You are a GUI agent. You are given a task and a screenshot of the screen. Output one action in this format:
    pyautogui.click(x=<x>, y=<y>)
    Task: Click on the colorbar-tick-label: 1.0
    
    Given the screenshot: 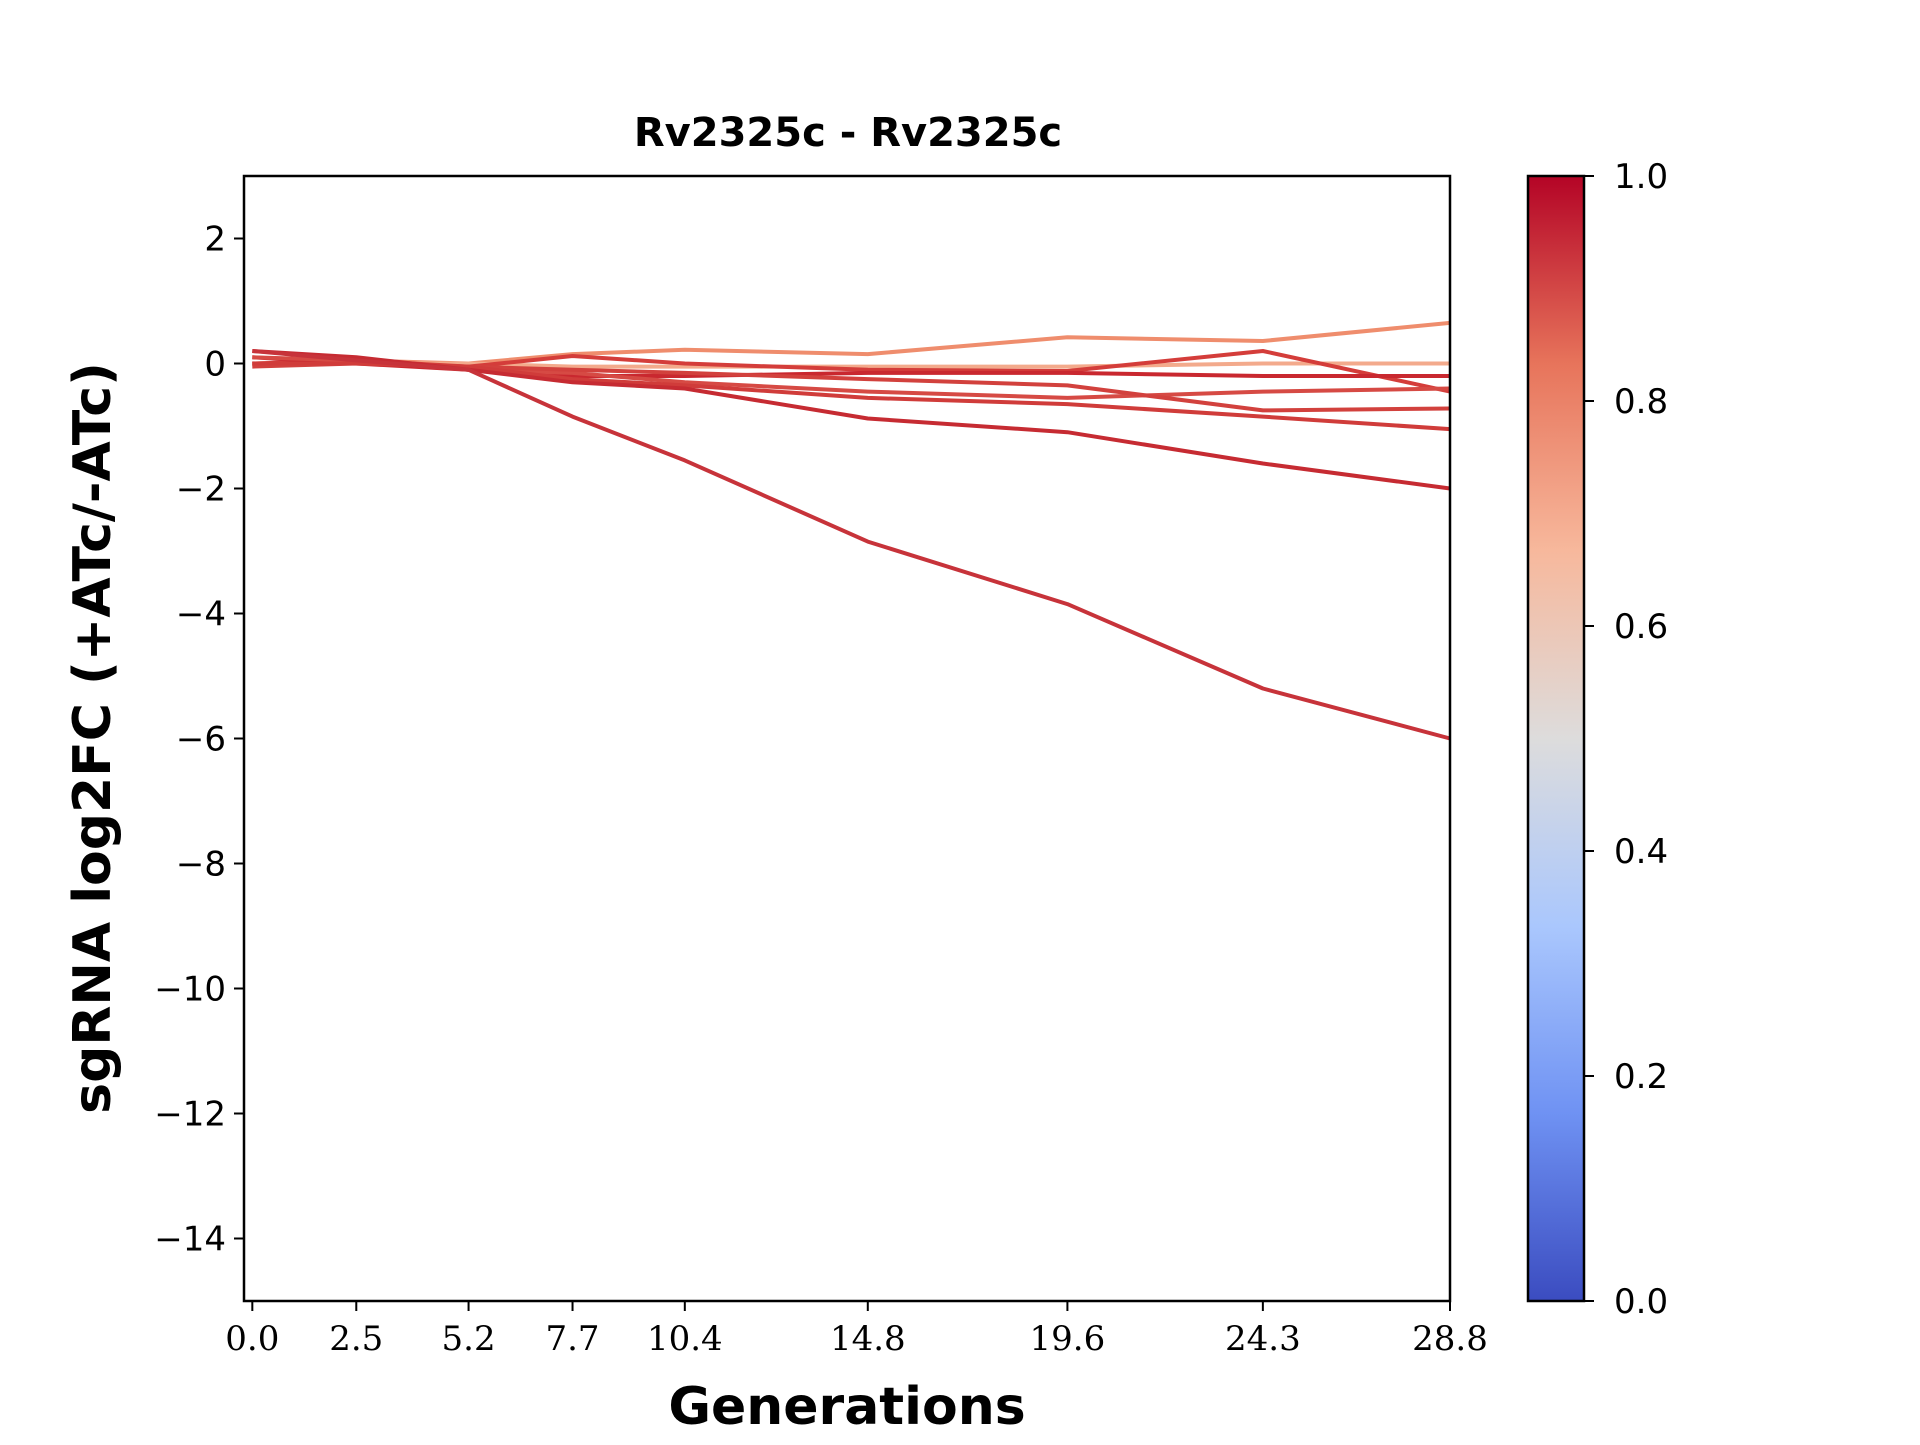 What is the action you would take?
    pyautogui.click(x=1641, y=177)
    